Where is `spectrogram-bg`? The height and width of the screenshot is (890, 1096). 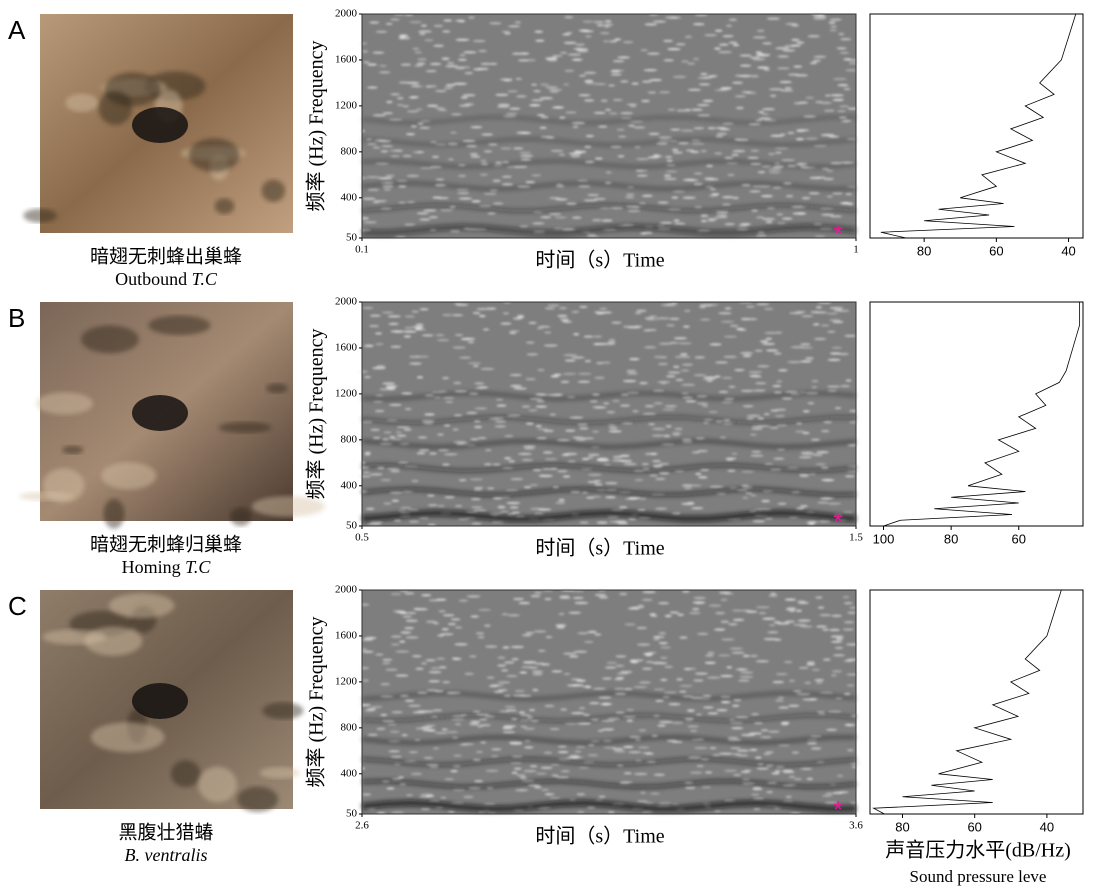 spectrogram-bg is located at coordinates (609, 702).